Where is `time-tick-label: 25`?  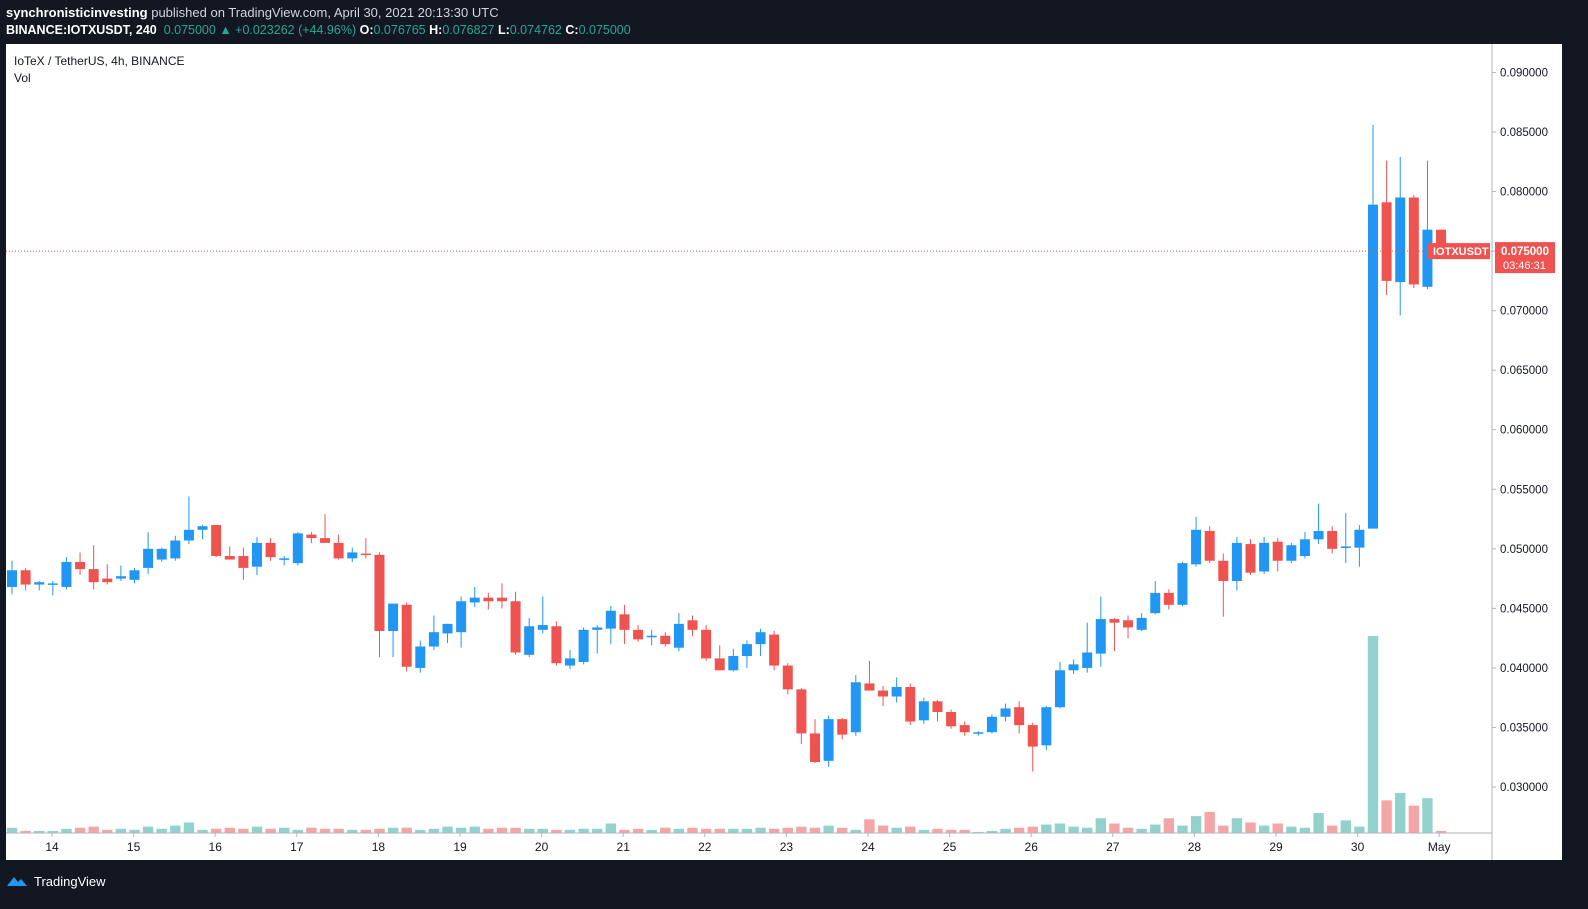 time-tick-label: 25 is located at coordinates (950, 847).